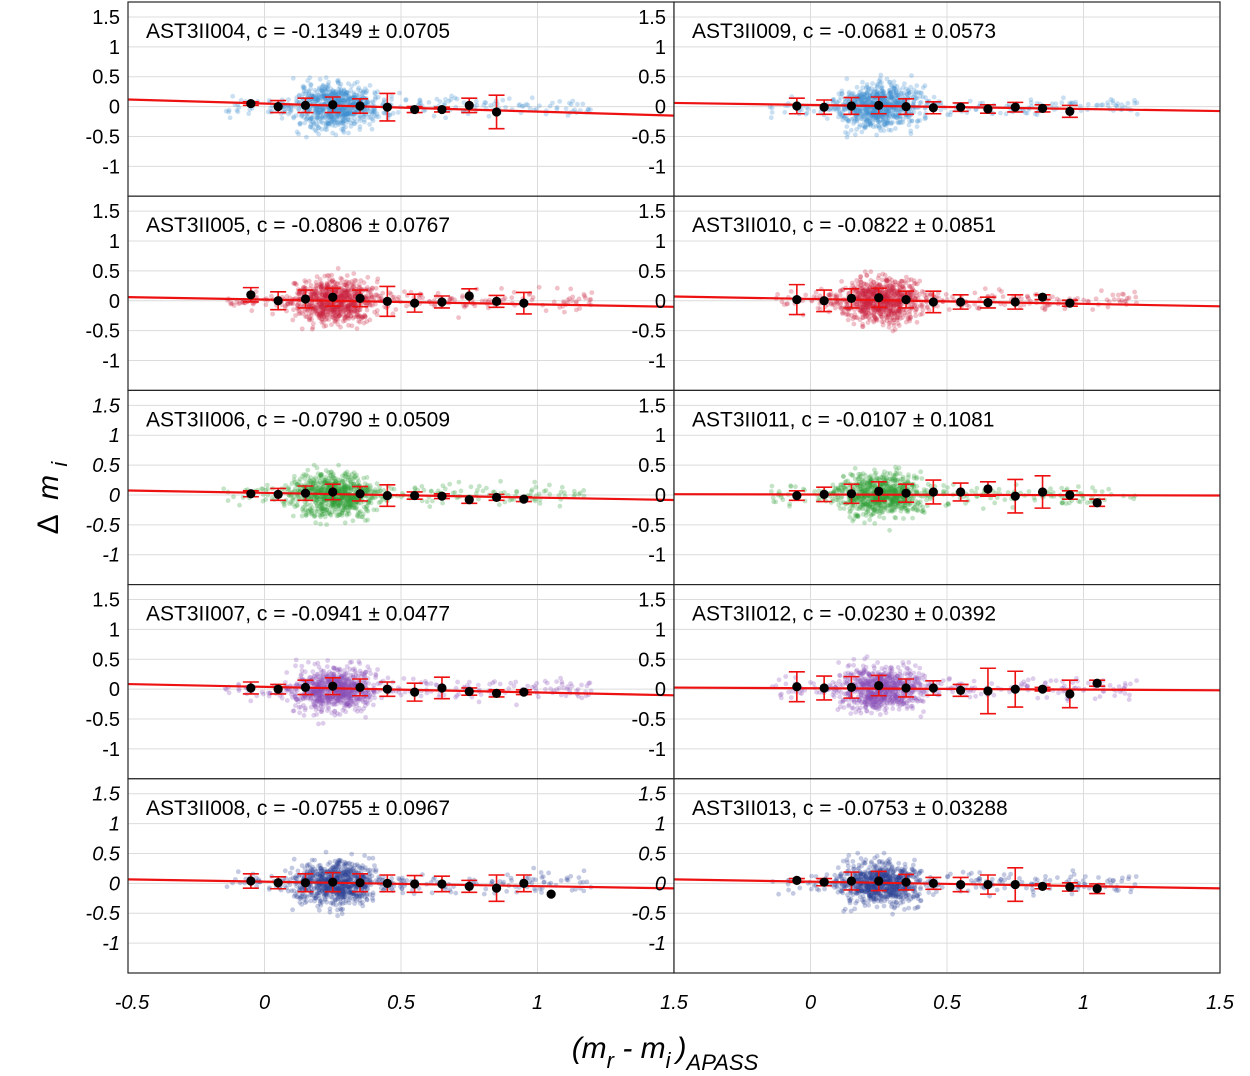  Describe the element at coordinates (374, 225) in the screenshot. I see `panel-title-pm: ±` at that location.